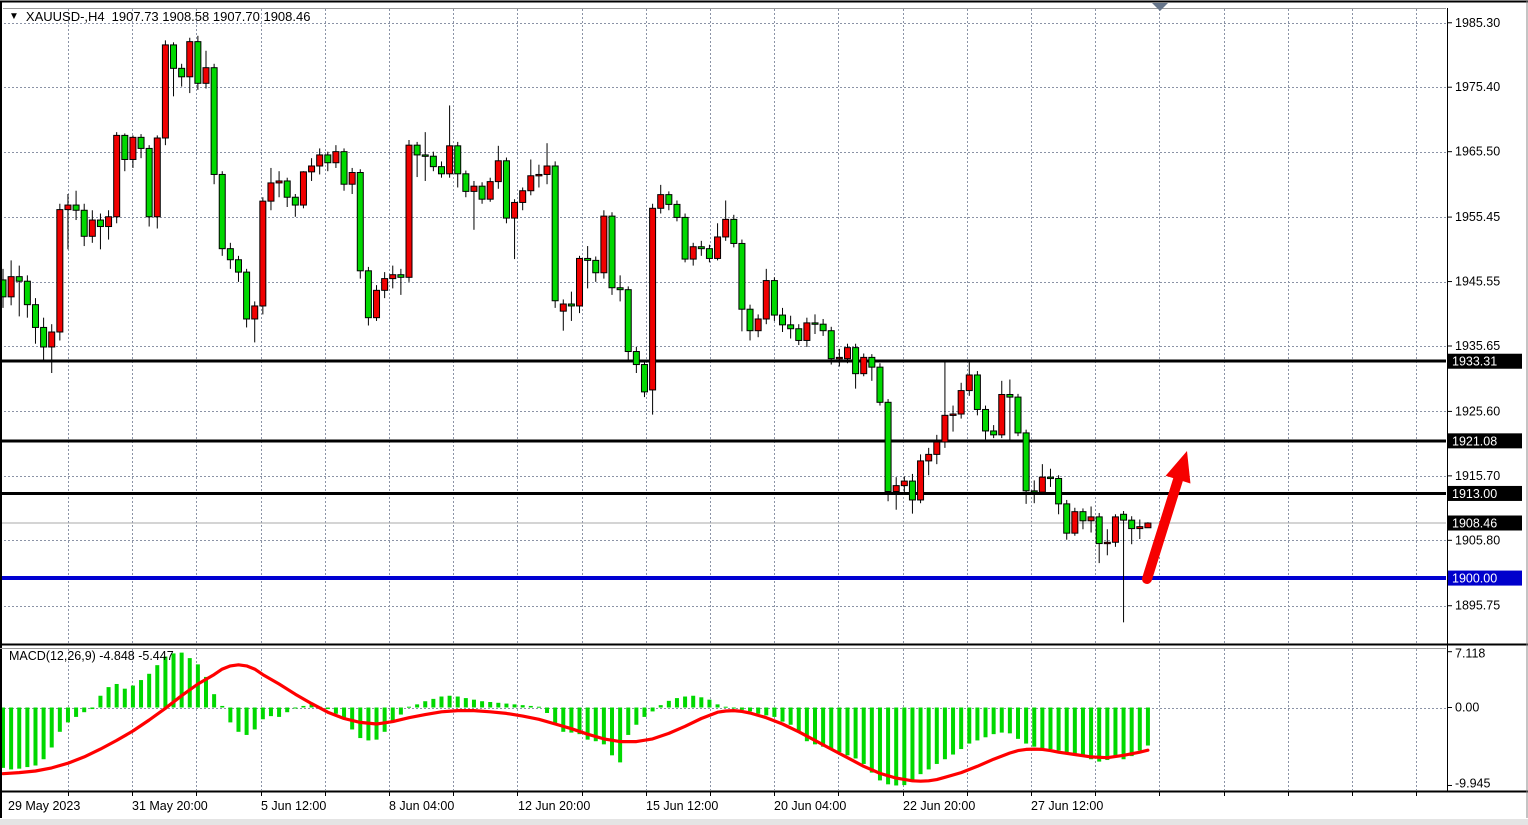 The width and height of the screenshot is (1528, 825). What do you see at coordinates (682, 806) in the screenshot?
I see `time-tick-label: 15 Jun 12:00` at bounding box center [682, 806].